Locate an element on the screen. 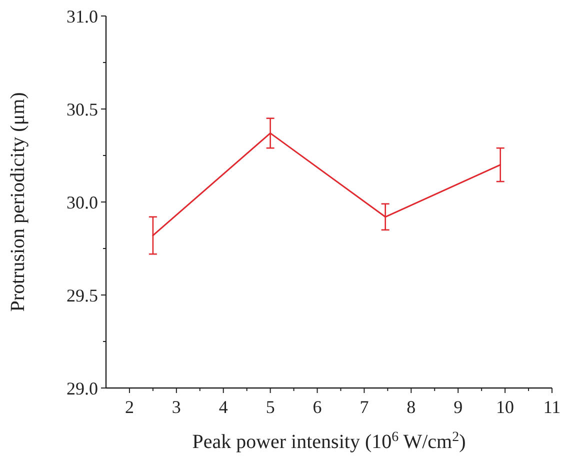 The height and width of the screenshot is (468, 572). x-axis-title: Peak power intensity (10$^{6}$ W/cm$^{2}$) is located at coordinates (329, 441).